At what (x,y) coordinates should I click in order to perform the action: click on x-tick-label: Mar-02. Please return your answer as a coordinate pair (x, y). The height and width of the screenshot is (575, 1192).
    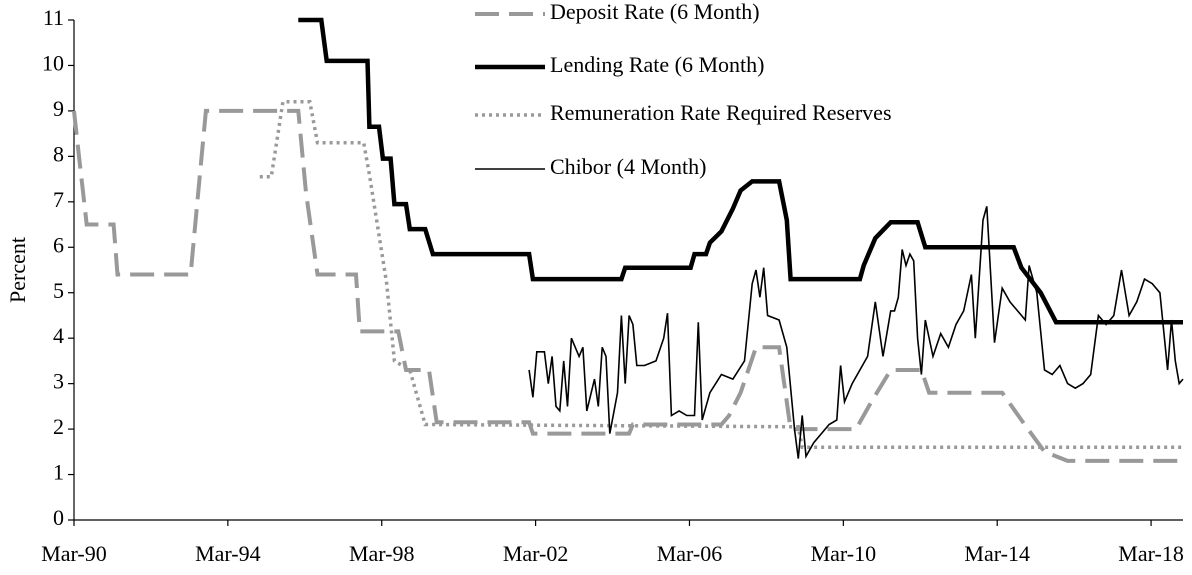
    Looking at the image, I should click on (536, 553).